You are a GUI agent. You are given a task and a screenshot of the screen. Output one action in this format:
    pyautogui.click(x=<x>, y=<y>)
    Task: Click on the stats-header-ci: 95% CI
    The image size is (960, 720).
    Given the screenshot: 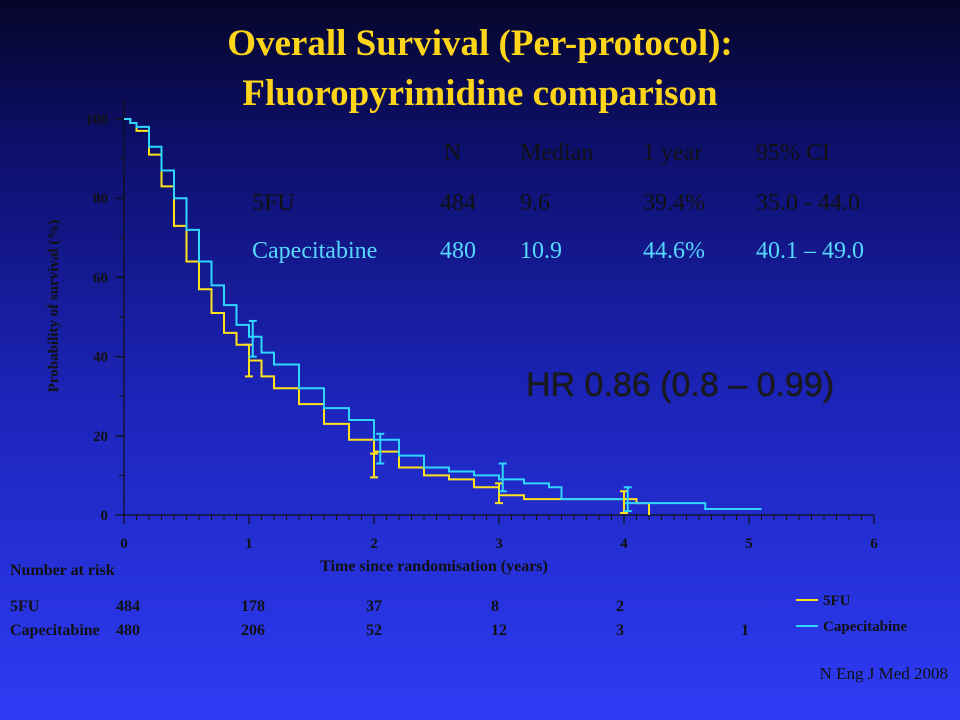 What is the action you would take?
    pyautogui.click(x=793, y=153)
    